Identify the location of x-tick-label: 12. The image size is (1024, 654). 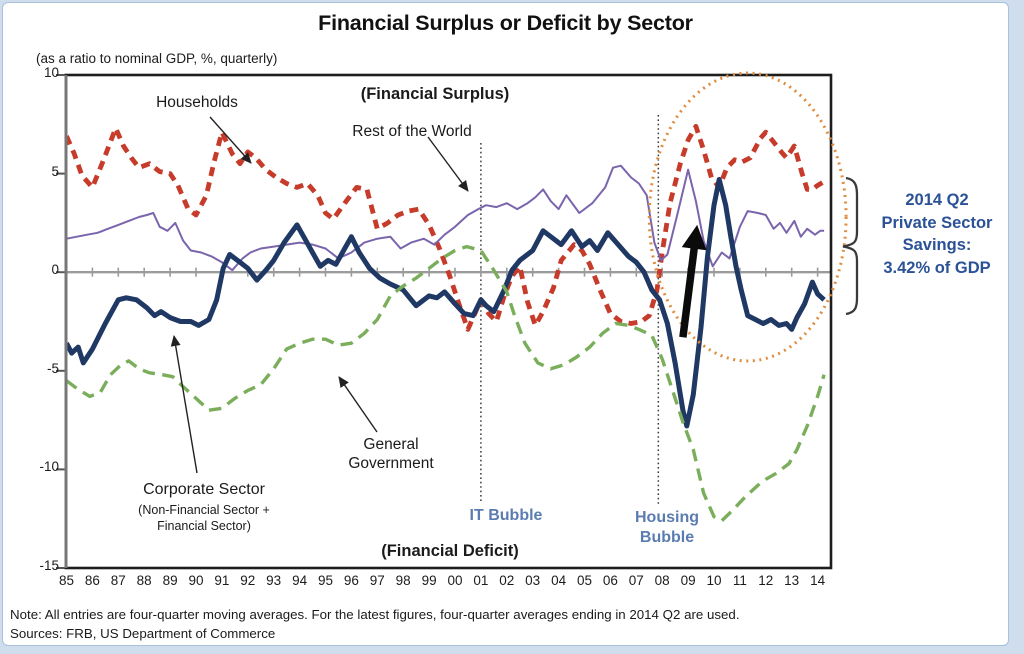
(766, 580).